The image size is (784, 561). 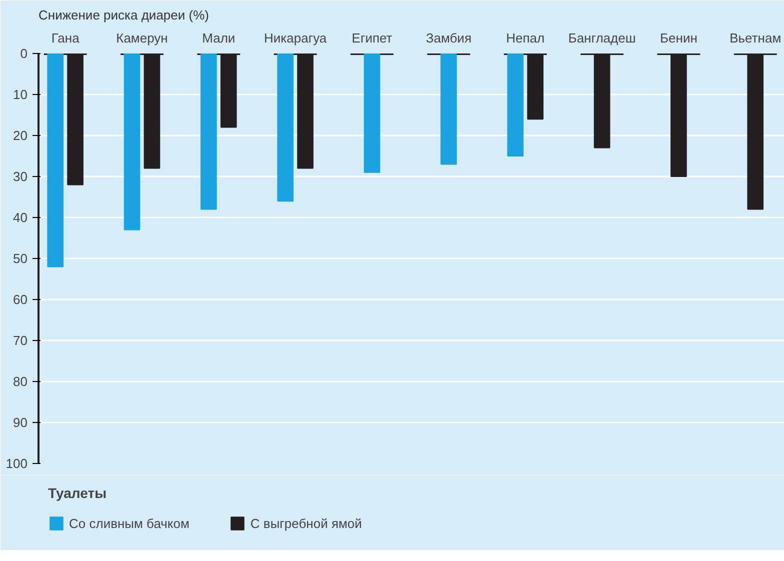 I want to click on x-tick-label: Бенин, so click(x=679, y=38).